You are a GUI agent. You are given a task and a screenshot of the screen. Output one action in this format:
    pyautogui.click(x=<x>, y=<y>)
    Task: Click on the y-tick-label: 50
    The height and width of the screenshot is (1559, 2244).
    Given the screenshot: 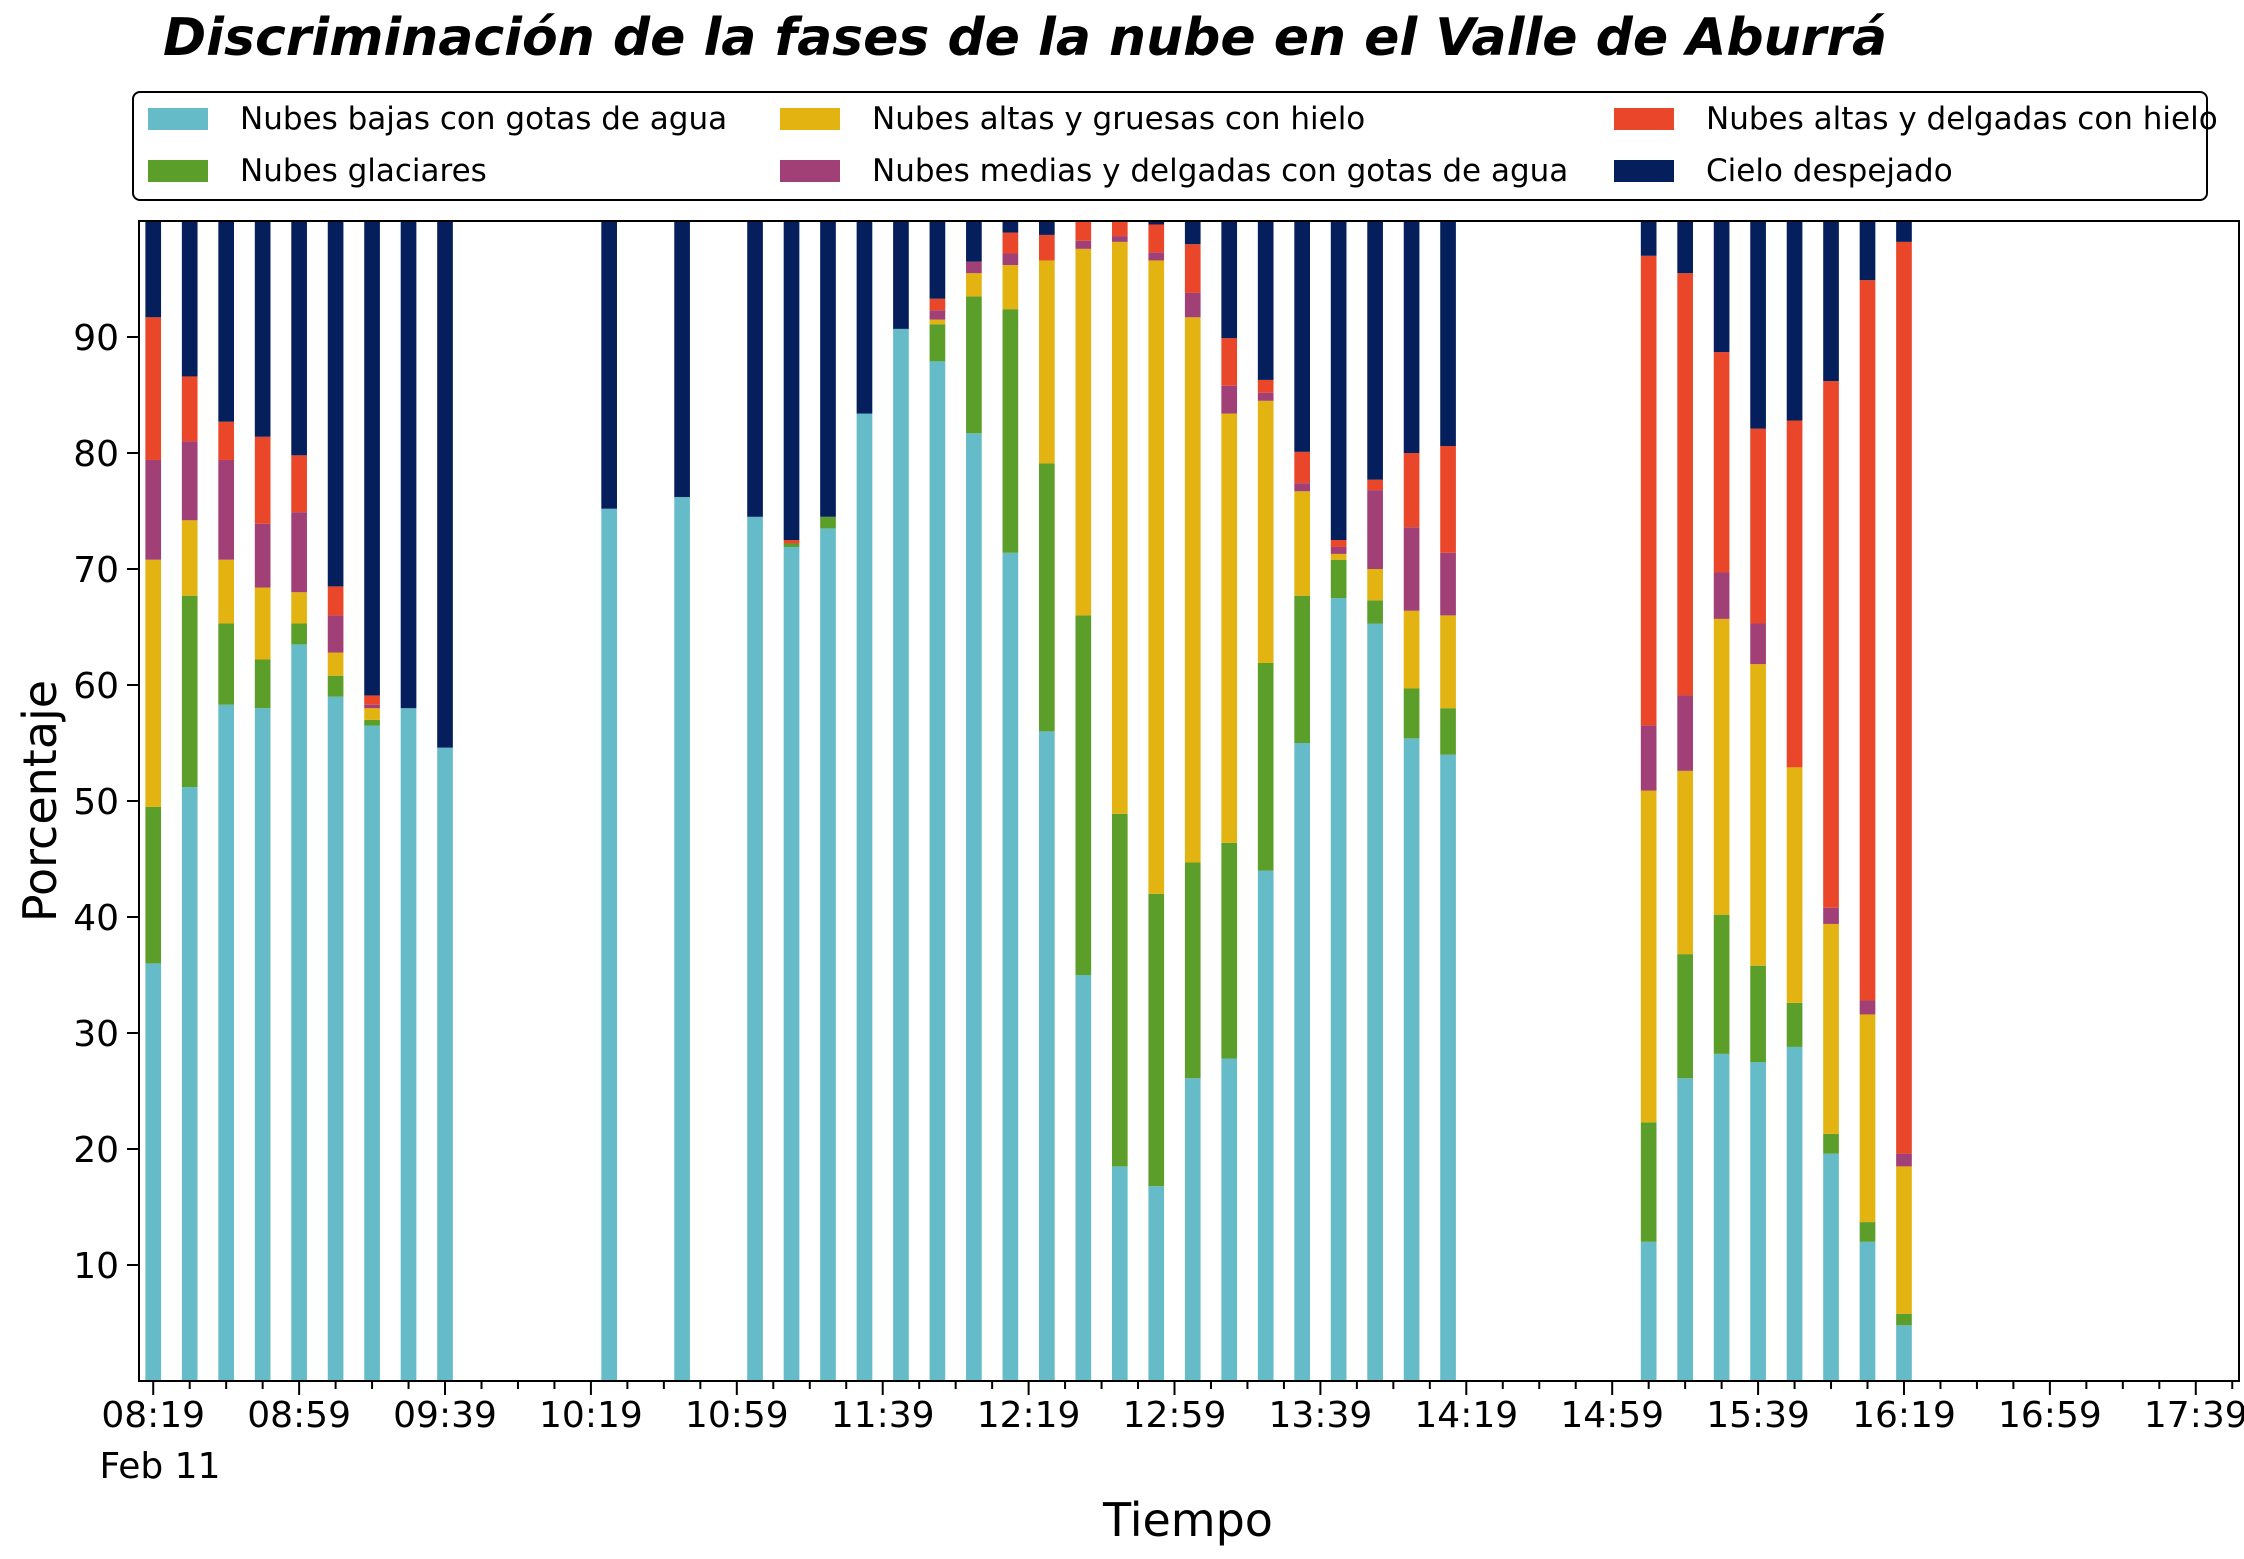 What is the action you would take?
    pyautogui.click(x=96, y=802)
    